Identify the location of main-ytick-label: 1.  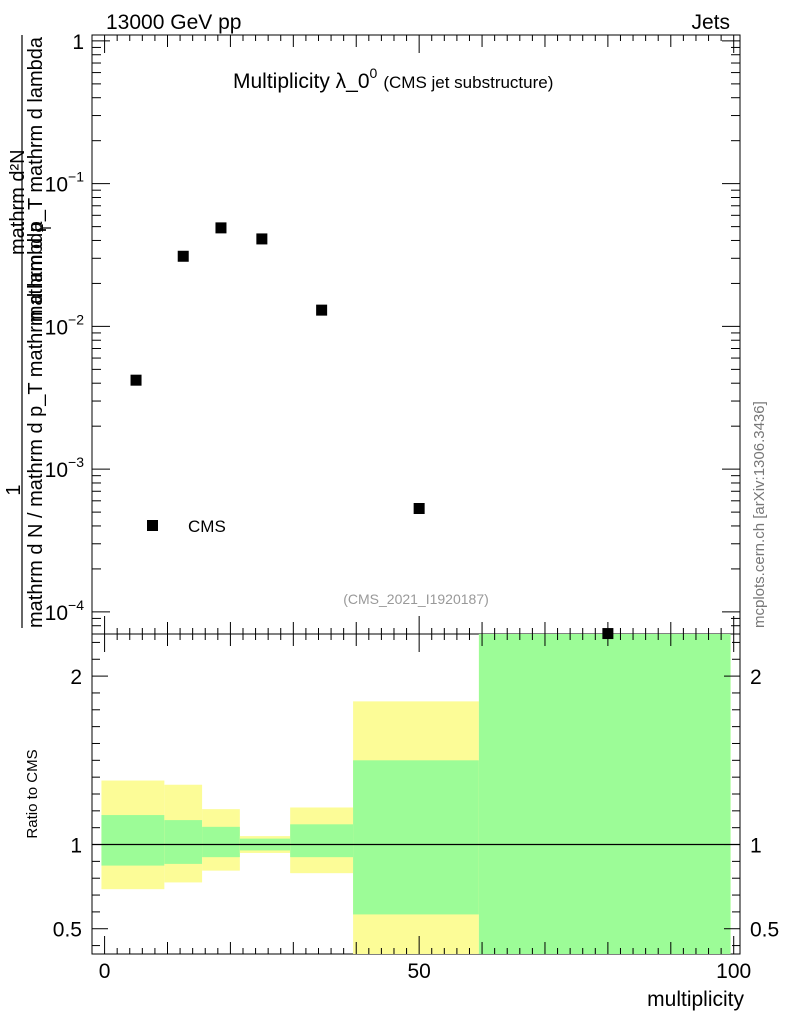
(78, 42).